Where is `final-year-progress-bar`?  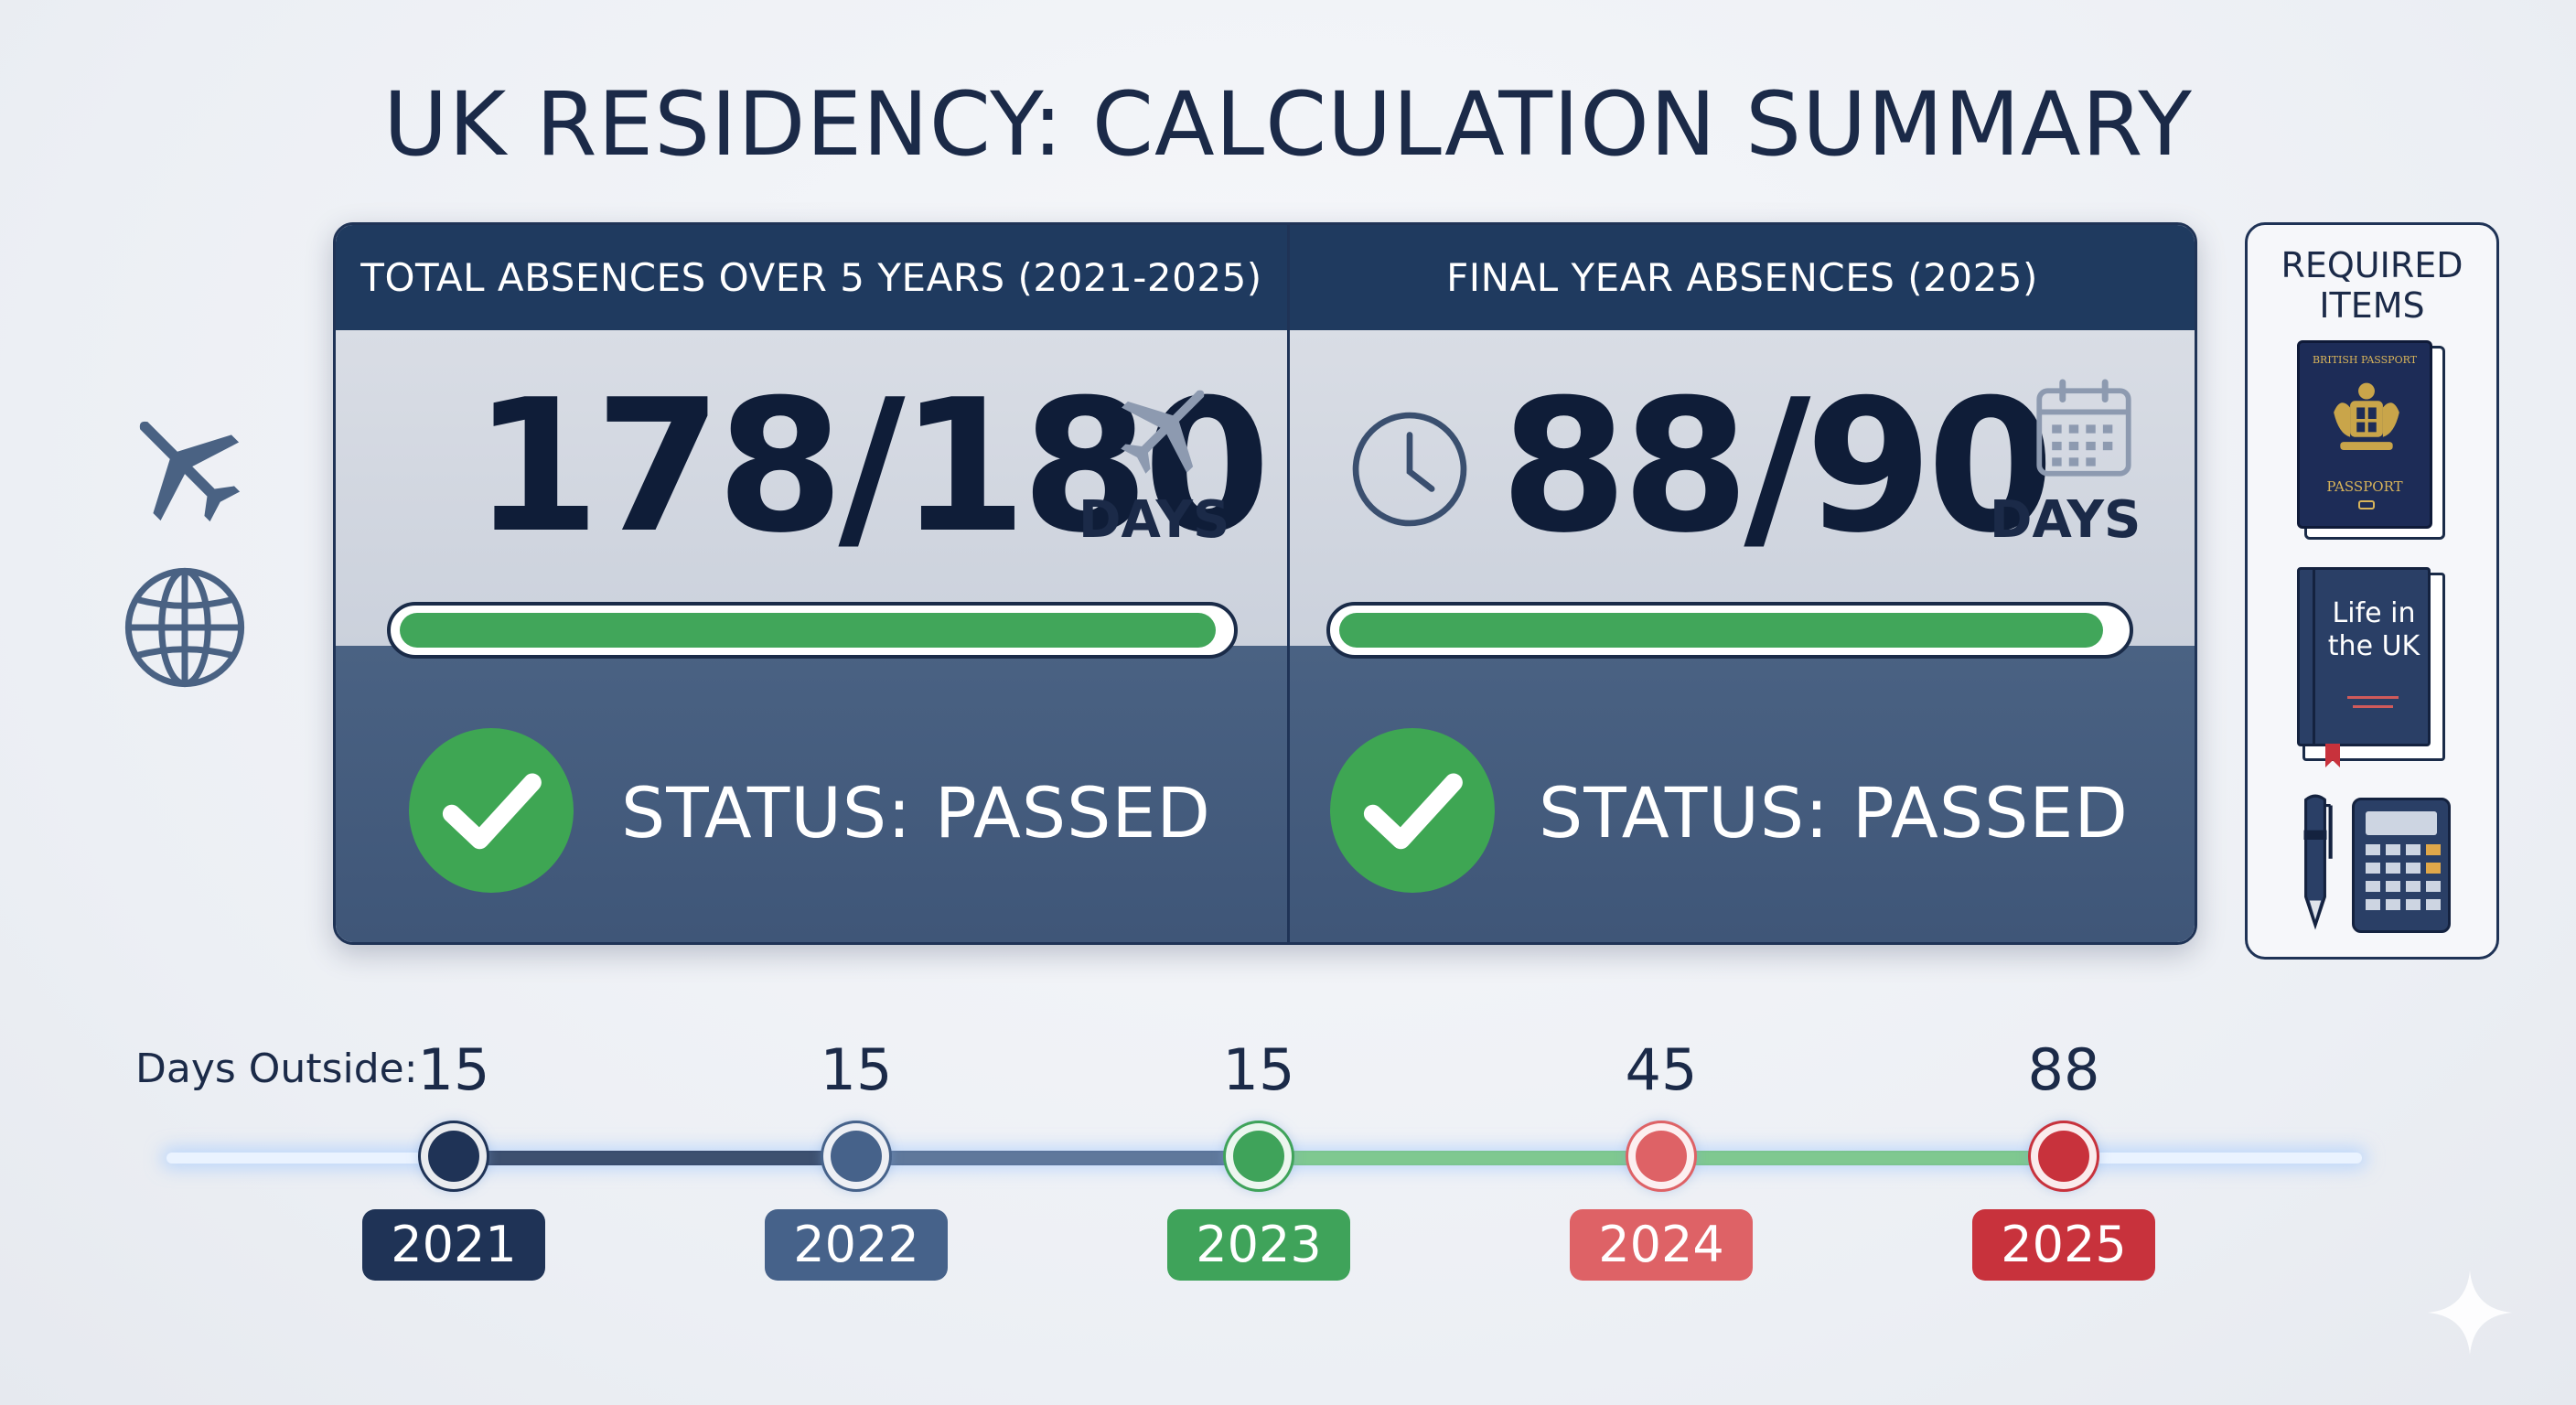
final-year-progress-bar is located at coordinates (1730, 630).